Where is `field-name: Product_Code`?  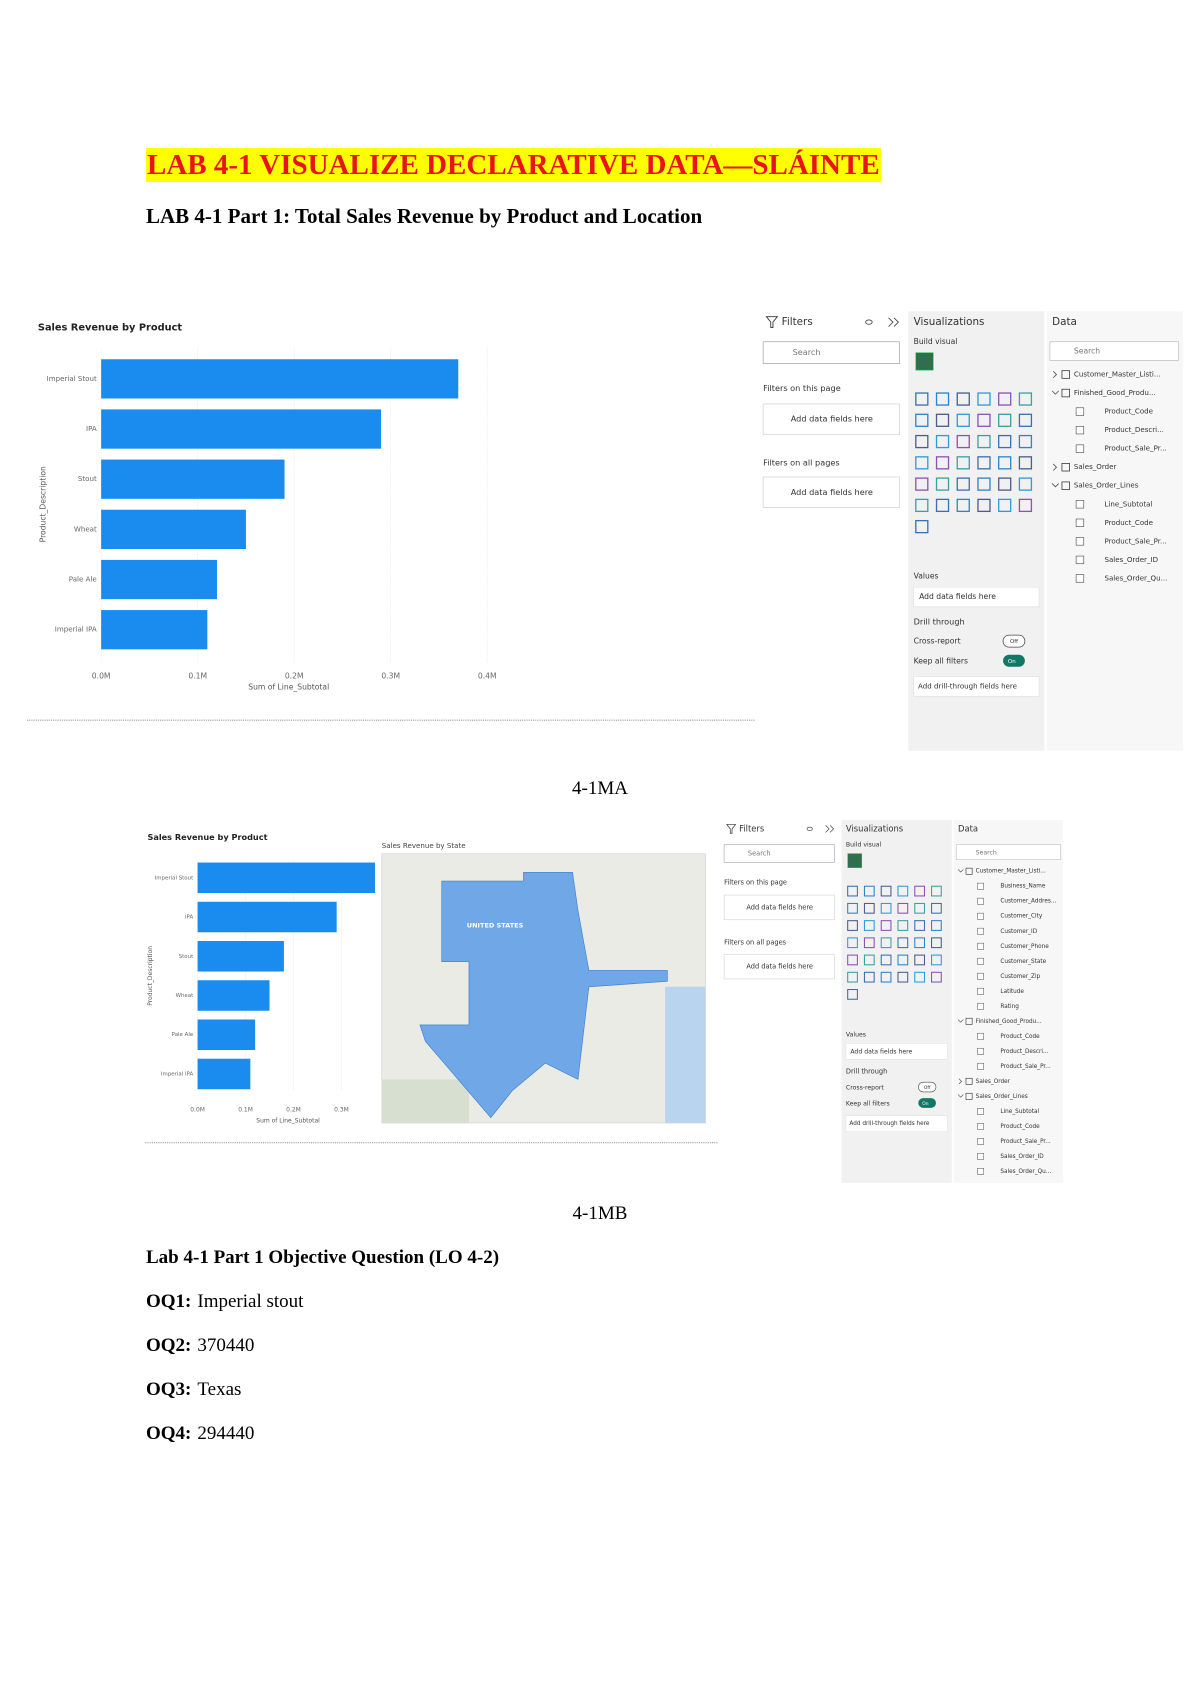 field-name: Product_Code is located at coordinates (1128, 411).